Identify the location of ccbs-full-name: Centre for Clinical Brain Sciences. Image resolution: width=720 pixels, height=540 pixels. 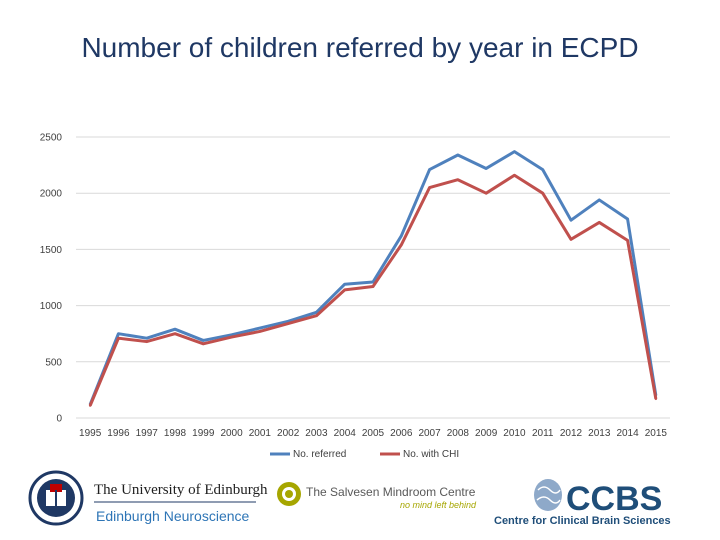
(582, 521).